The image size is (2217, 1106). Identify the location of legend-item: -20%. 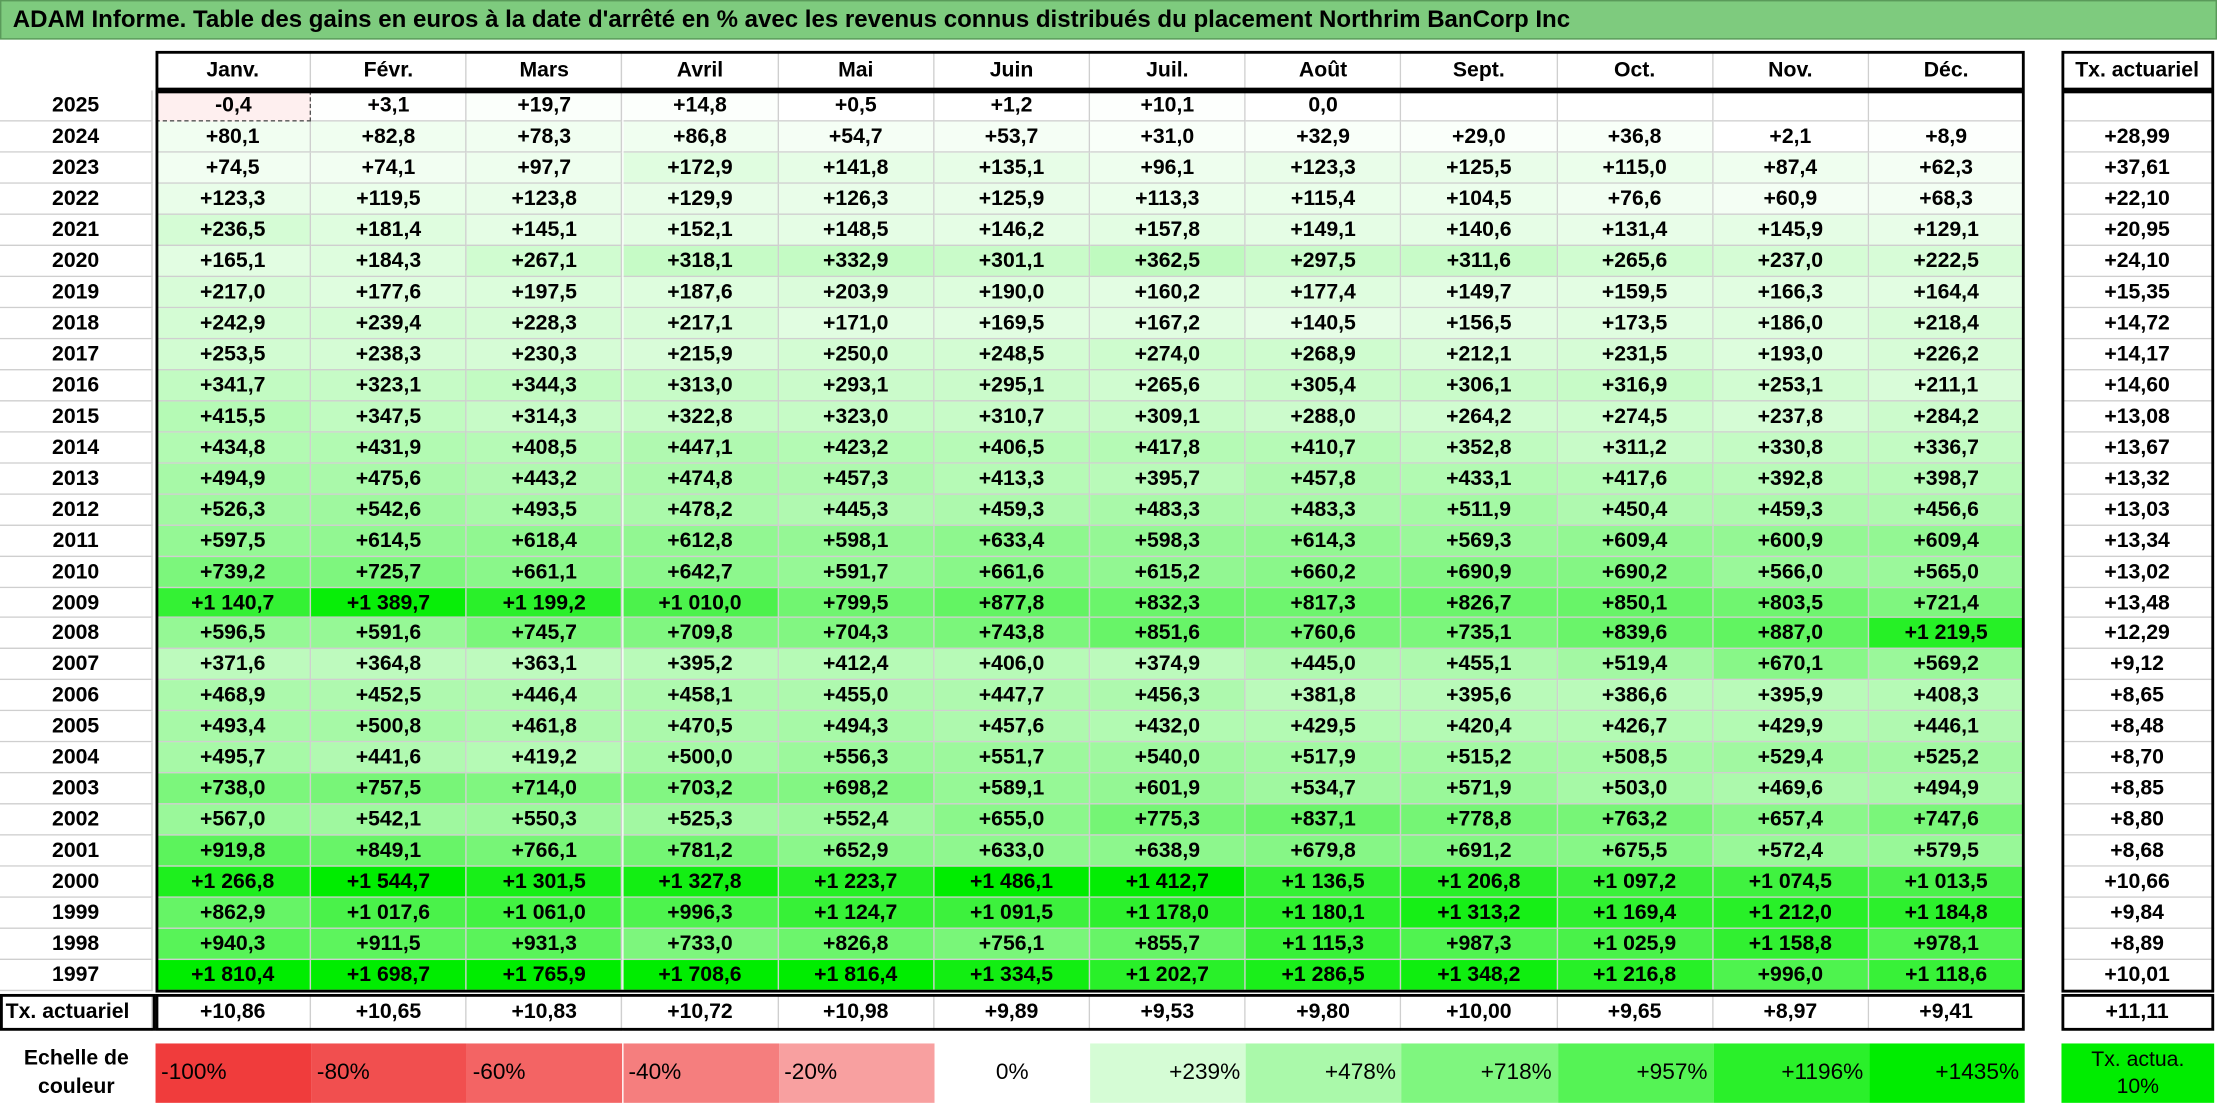
(856, 1073).